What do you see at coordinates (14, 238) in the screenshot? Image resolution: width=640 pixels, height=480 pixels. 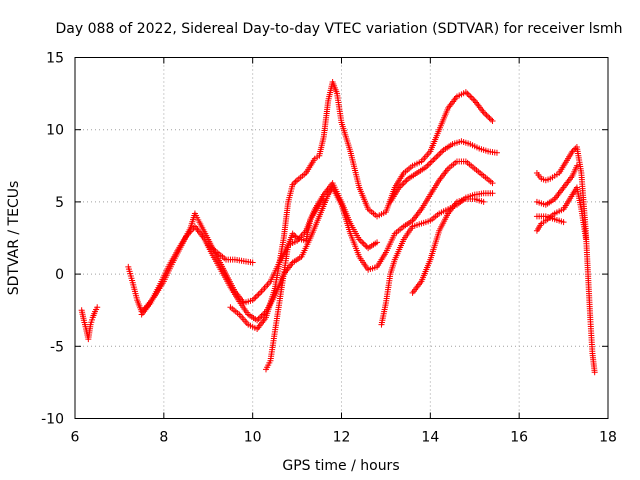 I see `y-axis-label: SDTVAR / TECUs` at bounding box center [14, 238].